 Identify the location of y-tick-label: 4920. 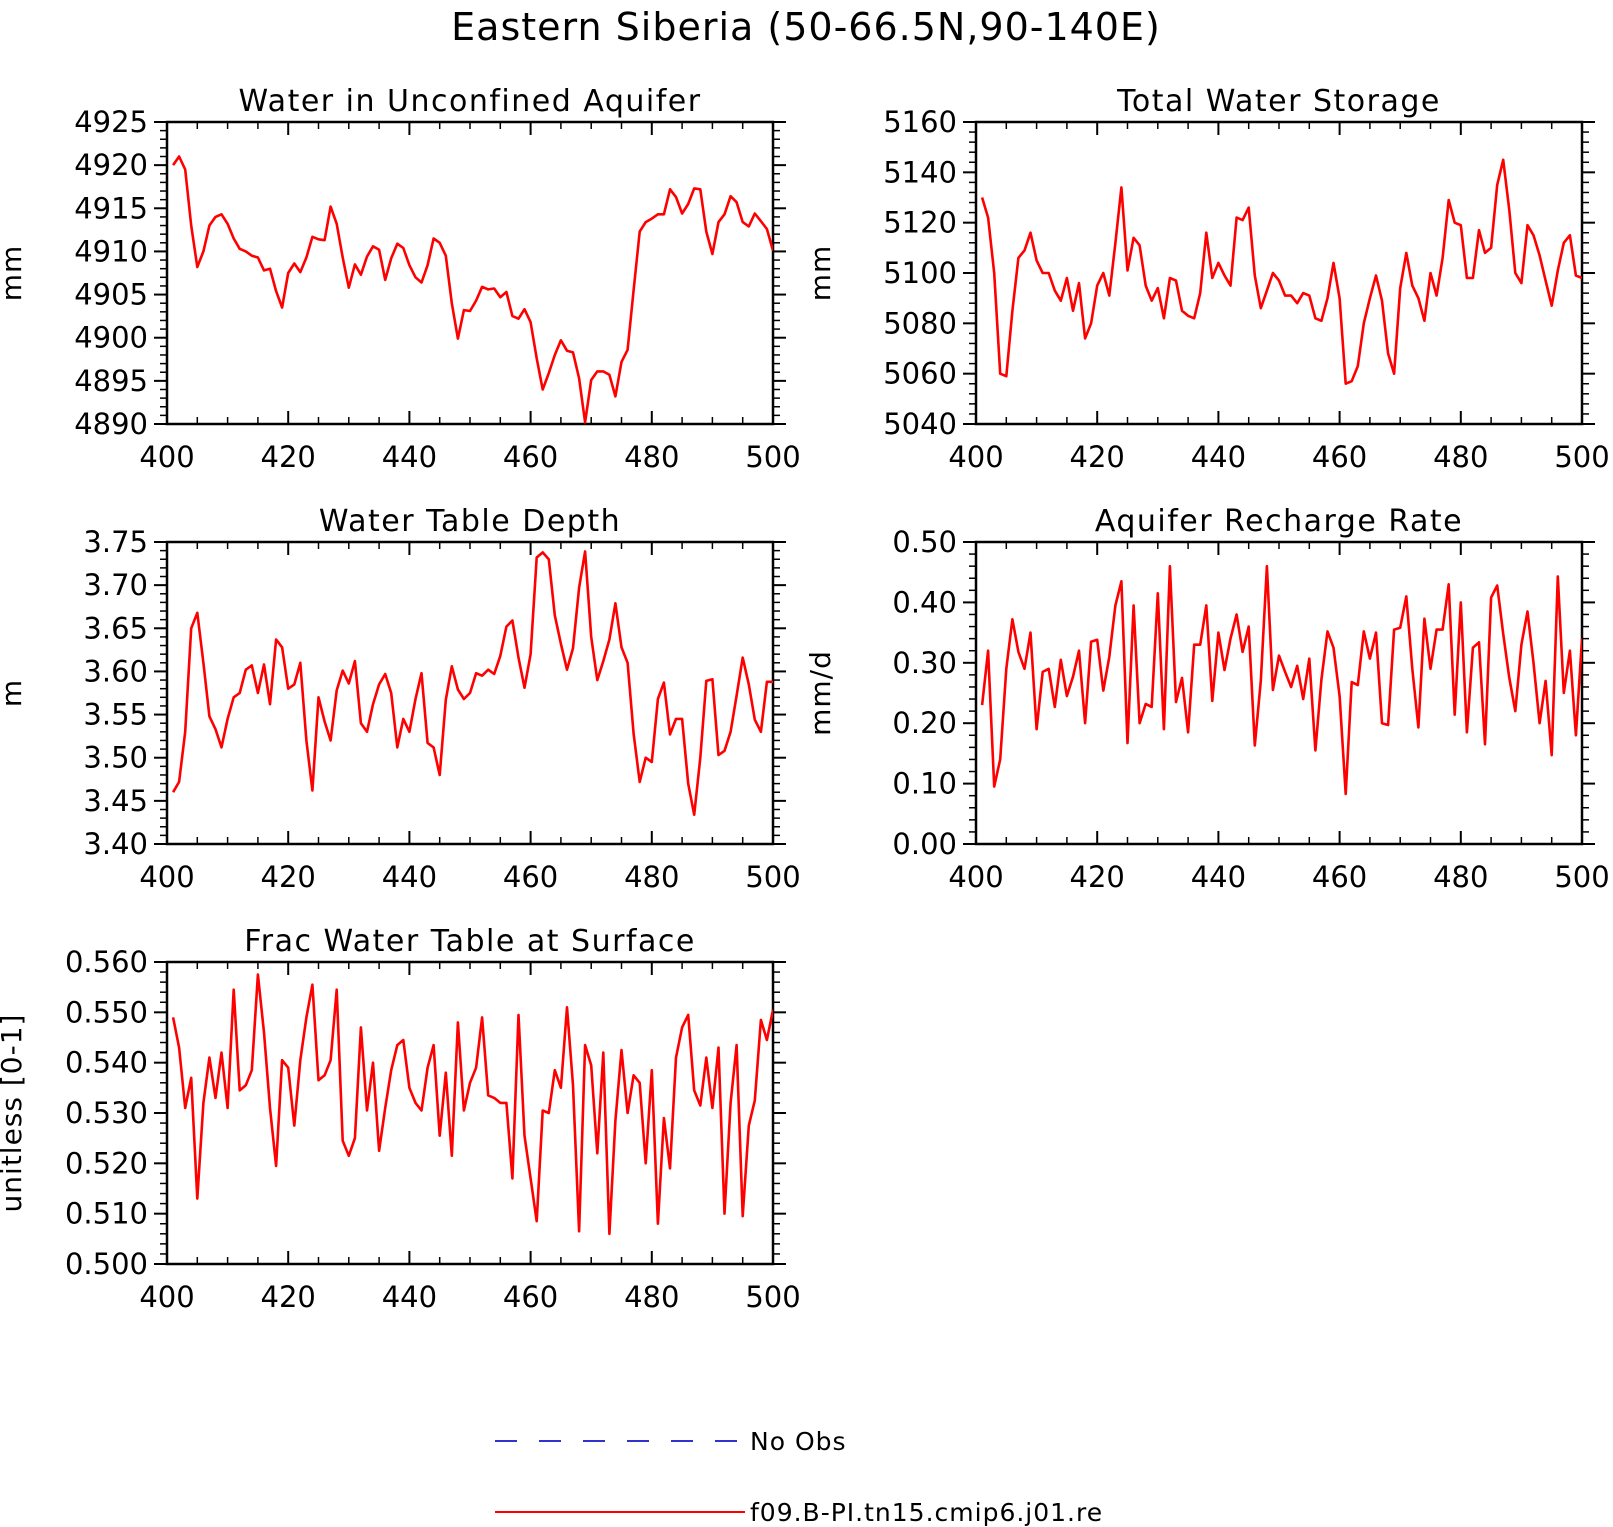
(111, 165).